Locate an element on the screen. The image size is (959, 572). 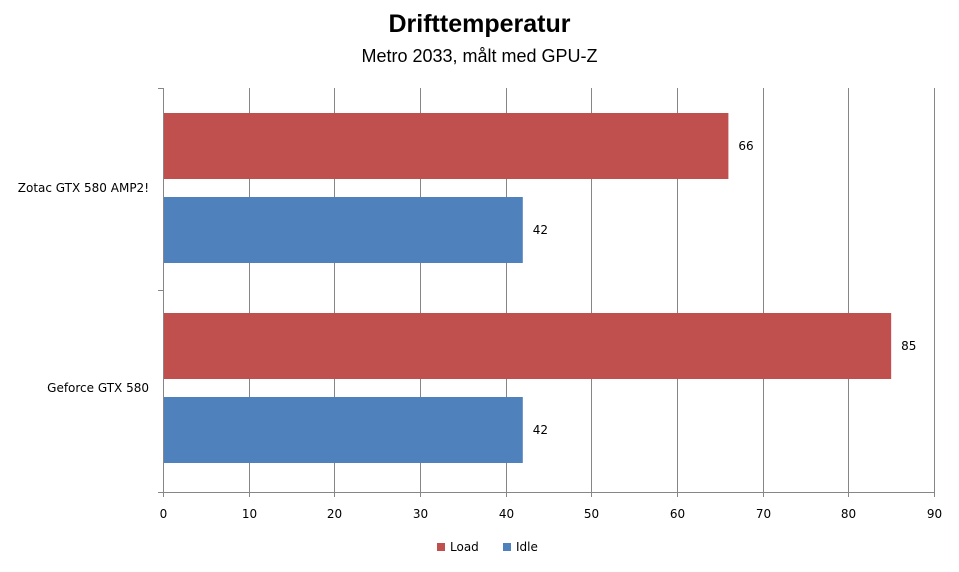
x-tick-label: 40 is located at coordinates (506, 514).